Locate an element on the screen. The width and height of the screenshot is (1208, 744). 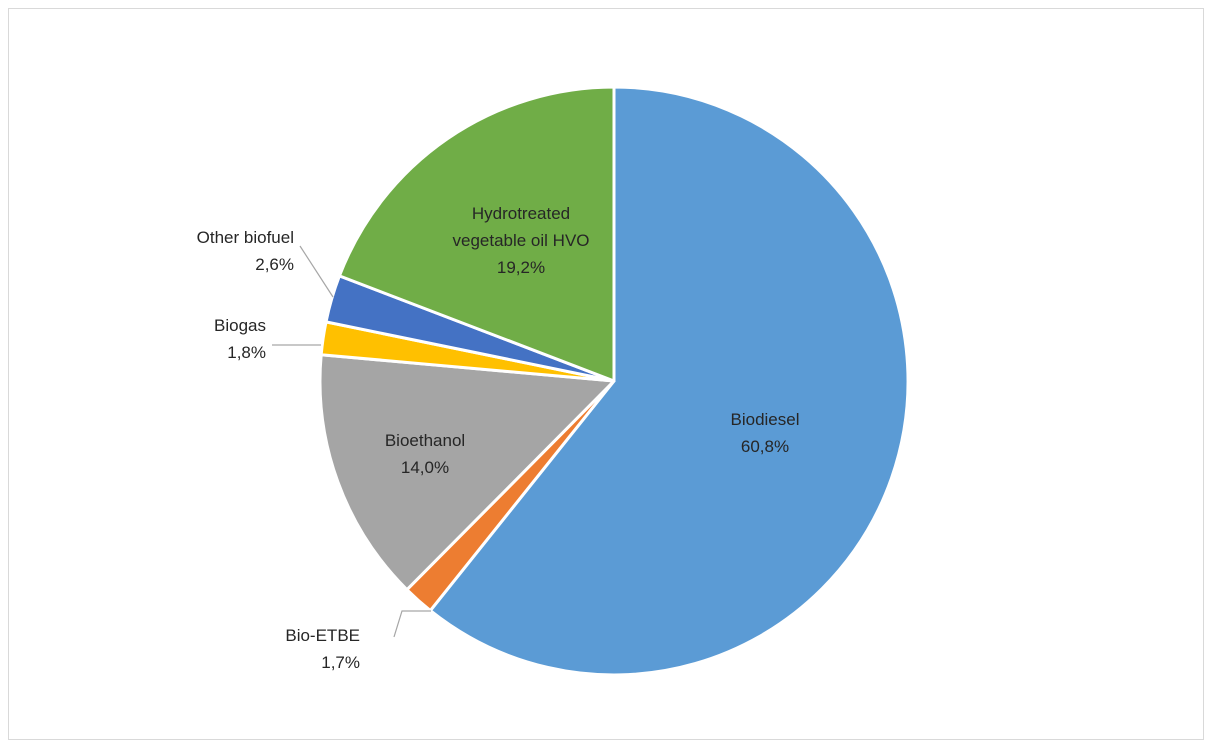
leader-line-other-biofuel is located at coordinates (316, 271).